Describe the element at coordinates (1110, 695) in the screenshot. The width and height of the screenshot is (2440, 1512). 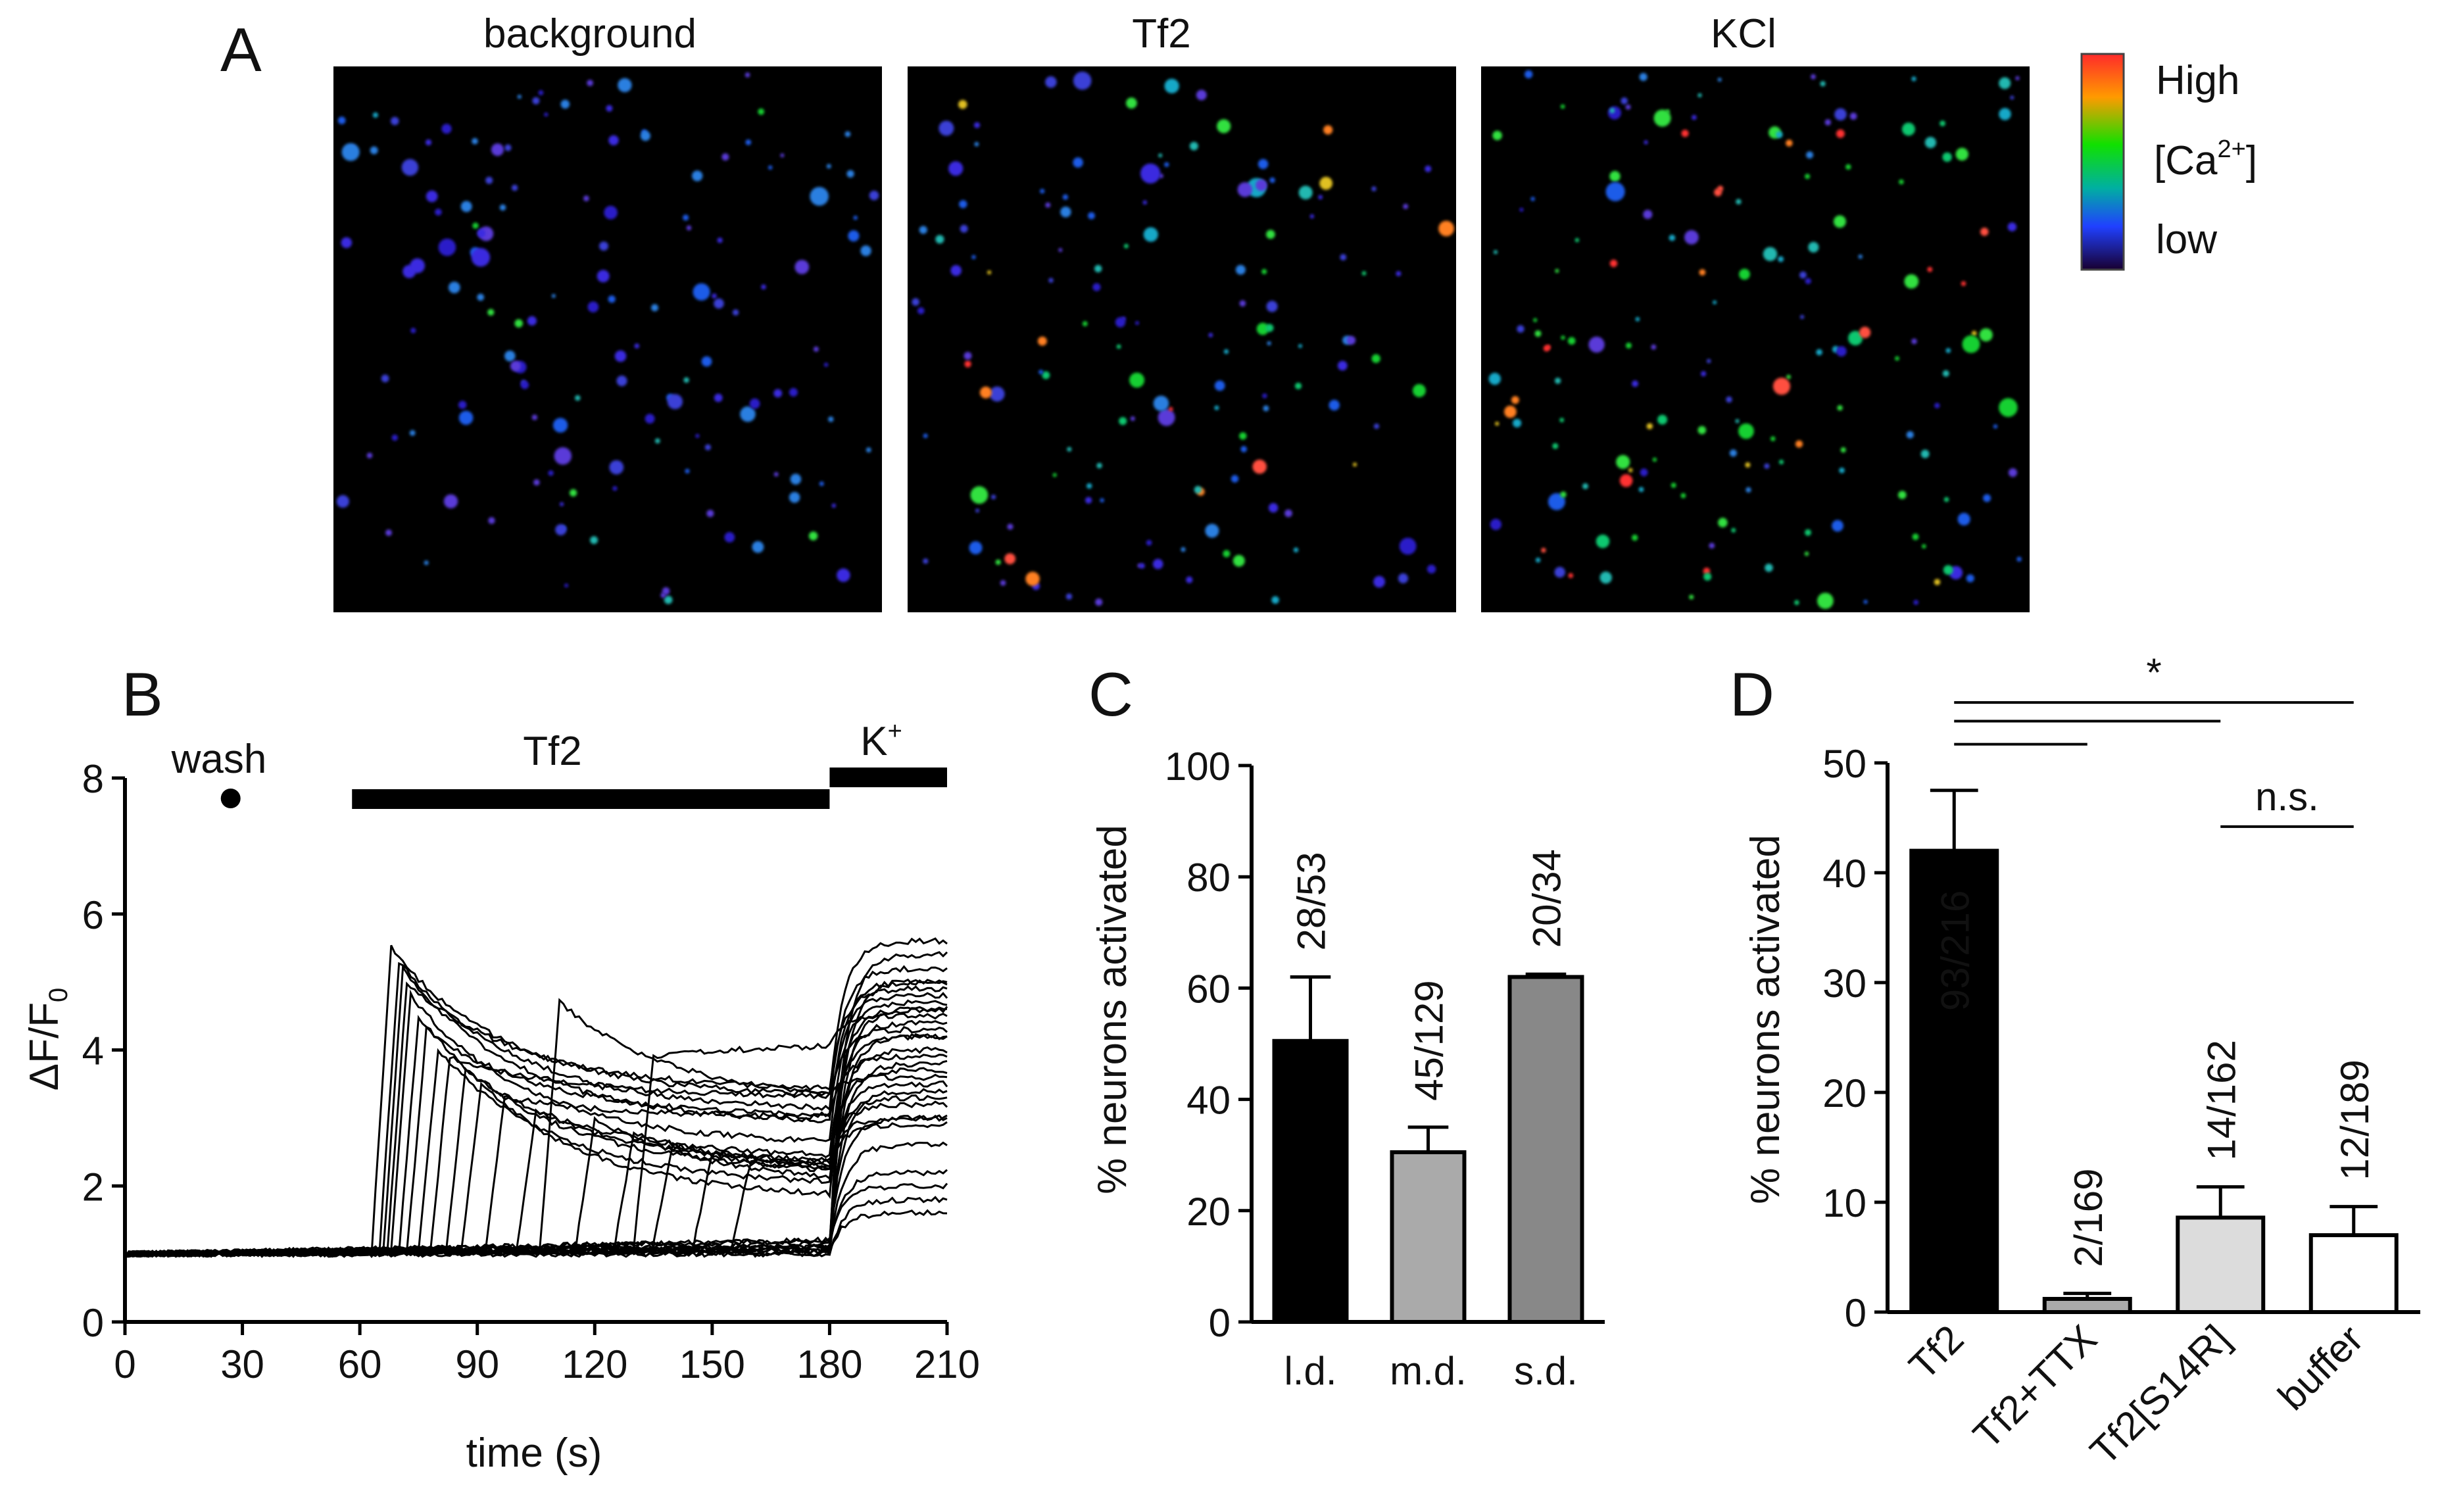
I see `panel-c-letter: C` at that location.